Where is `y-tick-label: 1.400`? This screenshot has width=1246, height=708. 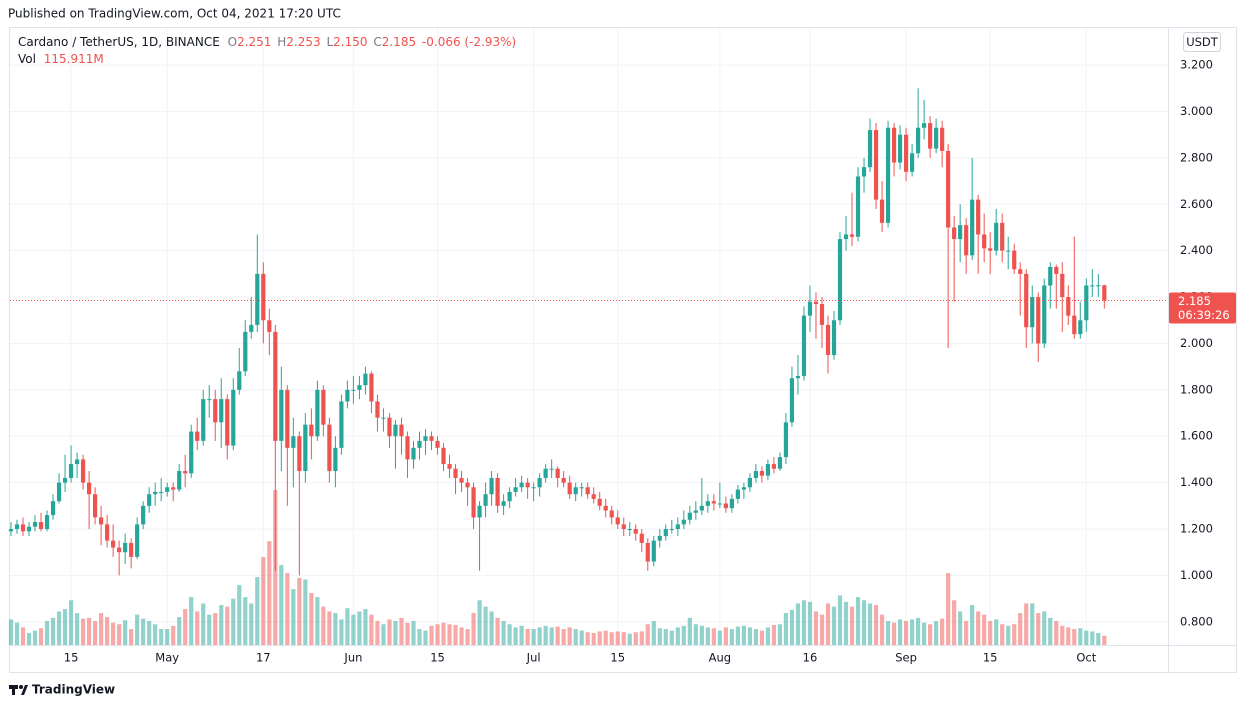 y-tick-label: 1.400 is located at coordinates (1196, 482).